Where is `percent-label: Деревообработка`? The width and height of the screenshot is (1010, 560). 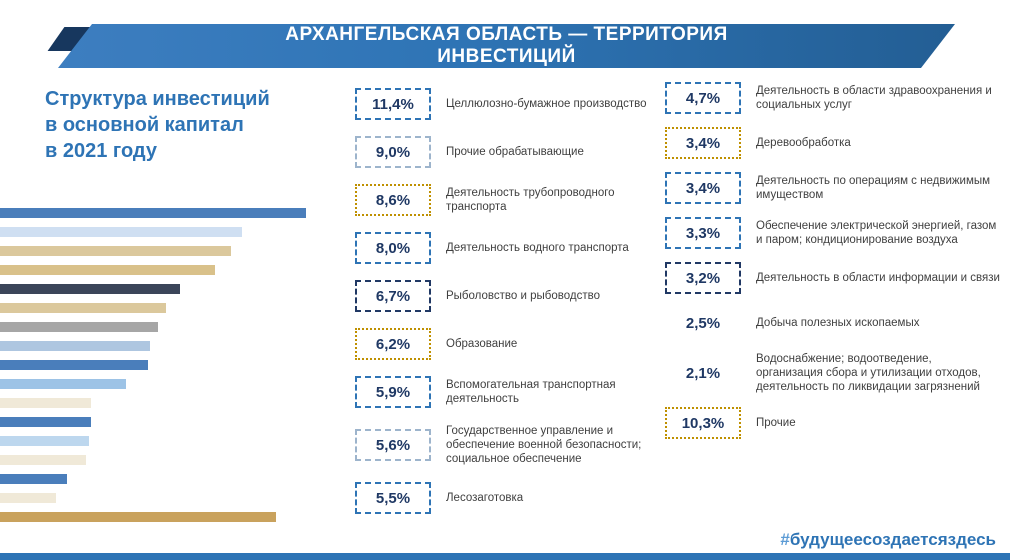 percent-label: Деревообработка is located at coordinates (803, 143).